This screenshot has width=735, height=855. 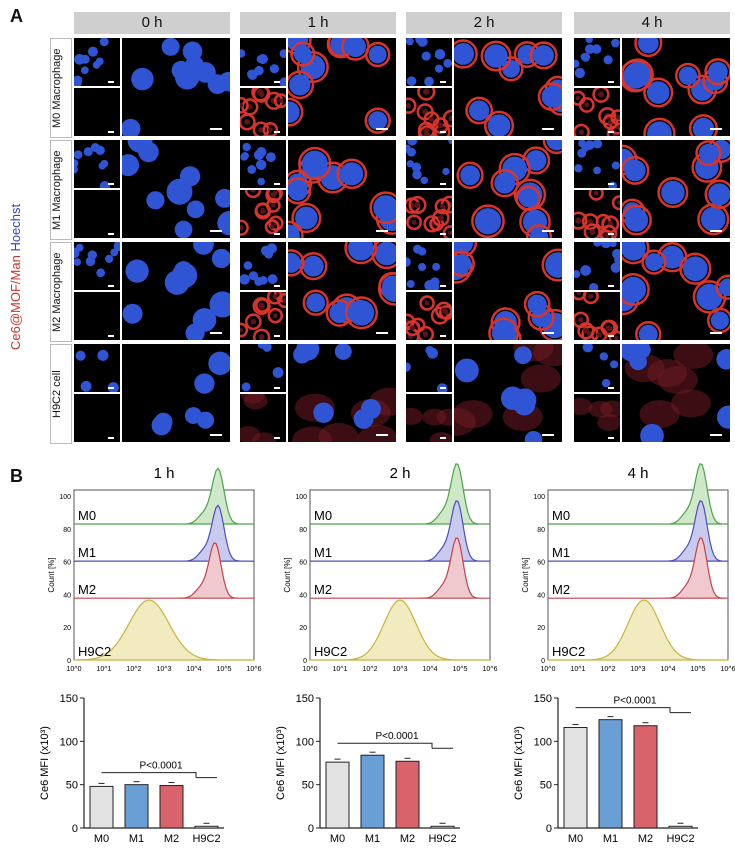 What do you see at coordinates (72, 786) in the screenshot?
I see `bar-ytick-label: 50` at bounding box center [72, 786].